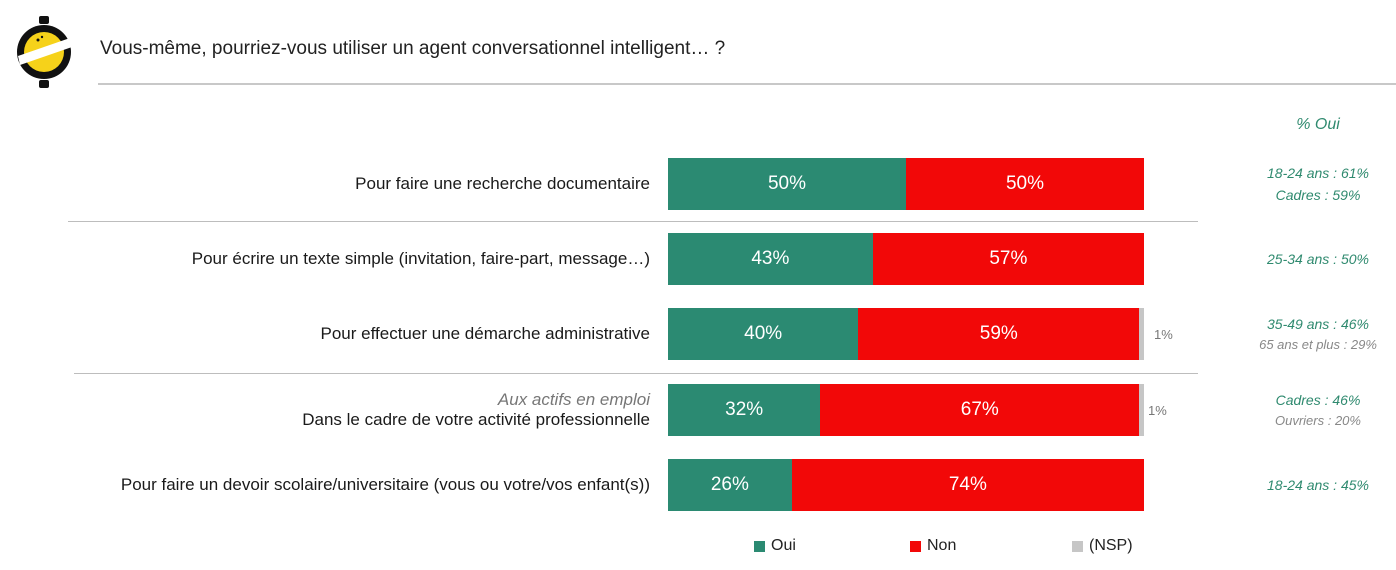 This screenshot has height=570, width=1396. I want to click on chart-legend: Oui Non (NSP), so click(698, 549).